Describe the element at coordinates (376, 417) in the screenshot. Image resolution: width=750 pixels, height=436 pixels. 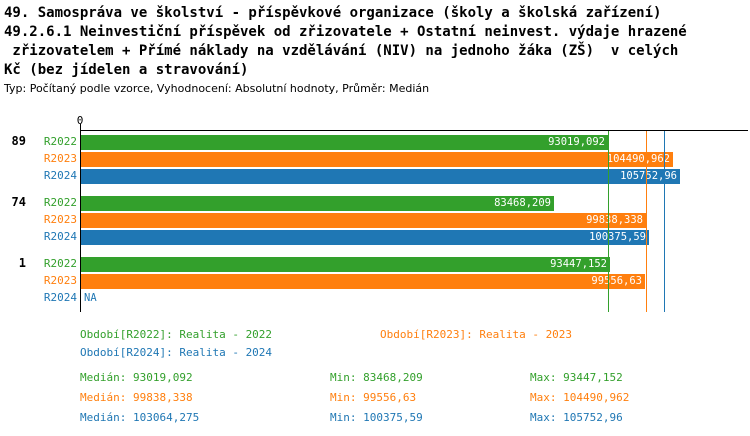
I see `stat-min: Min: 100375,59` at that location.